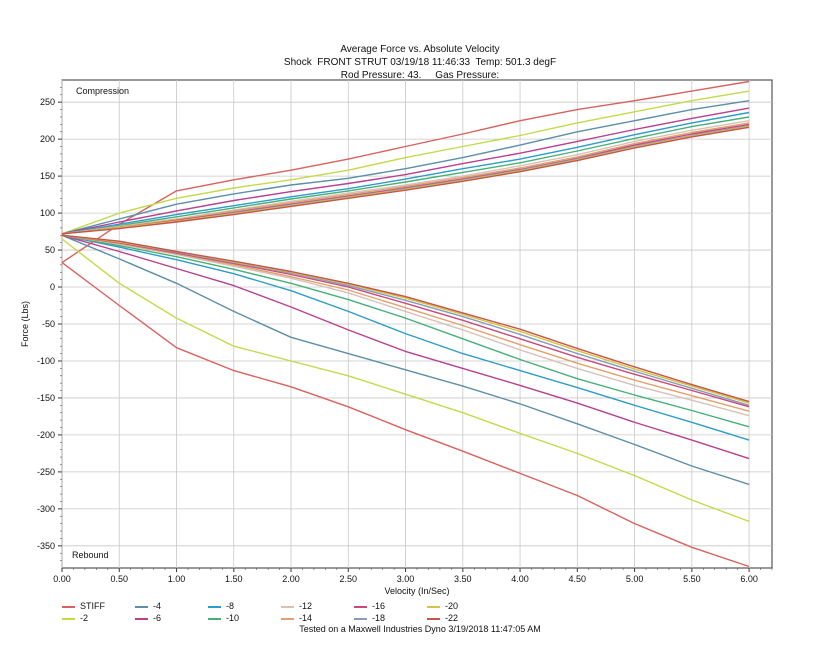 The height and width of the screenshot is (651, 840). What do you see at coordinates (47, 213) in the screenshot?
I see `y-tick-label: 100` at bounding box center [47, 213].